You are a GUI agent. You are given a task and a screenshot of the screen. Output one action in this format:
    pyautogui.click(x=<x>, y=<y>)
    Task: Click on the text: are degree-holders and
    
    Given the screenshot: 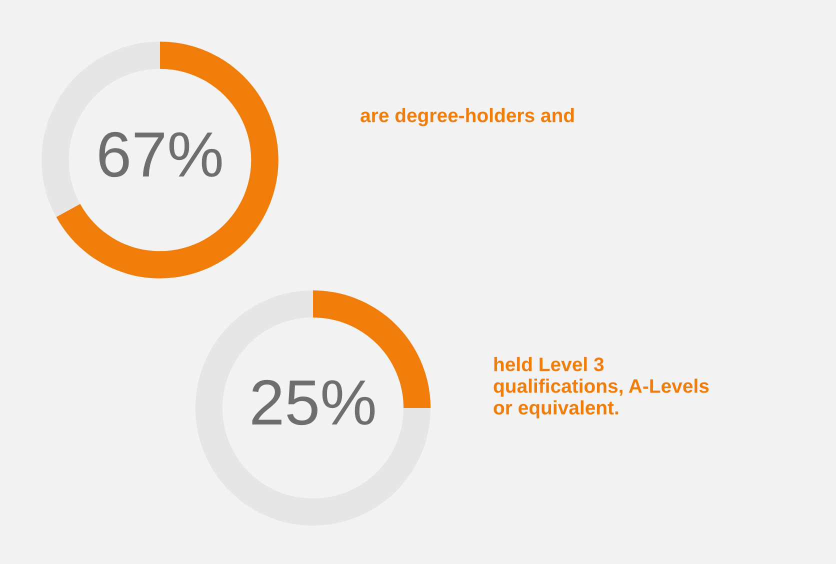 What is the action you would take?
    pyautogui.click(x=467, y=117)
    